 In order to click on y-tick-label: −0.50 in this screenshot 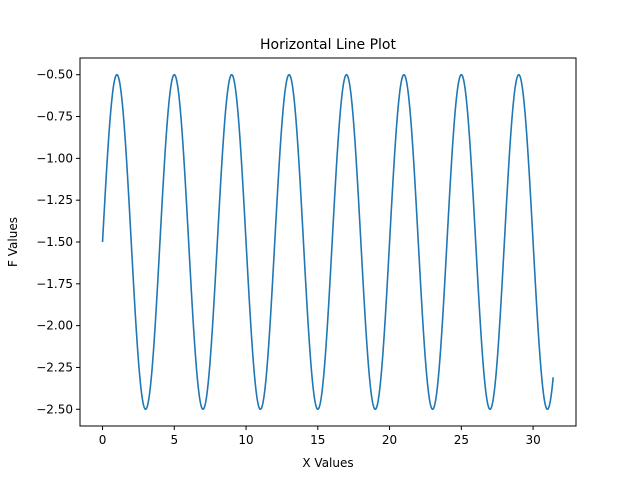, I will do `click(54, 75)`.